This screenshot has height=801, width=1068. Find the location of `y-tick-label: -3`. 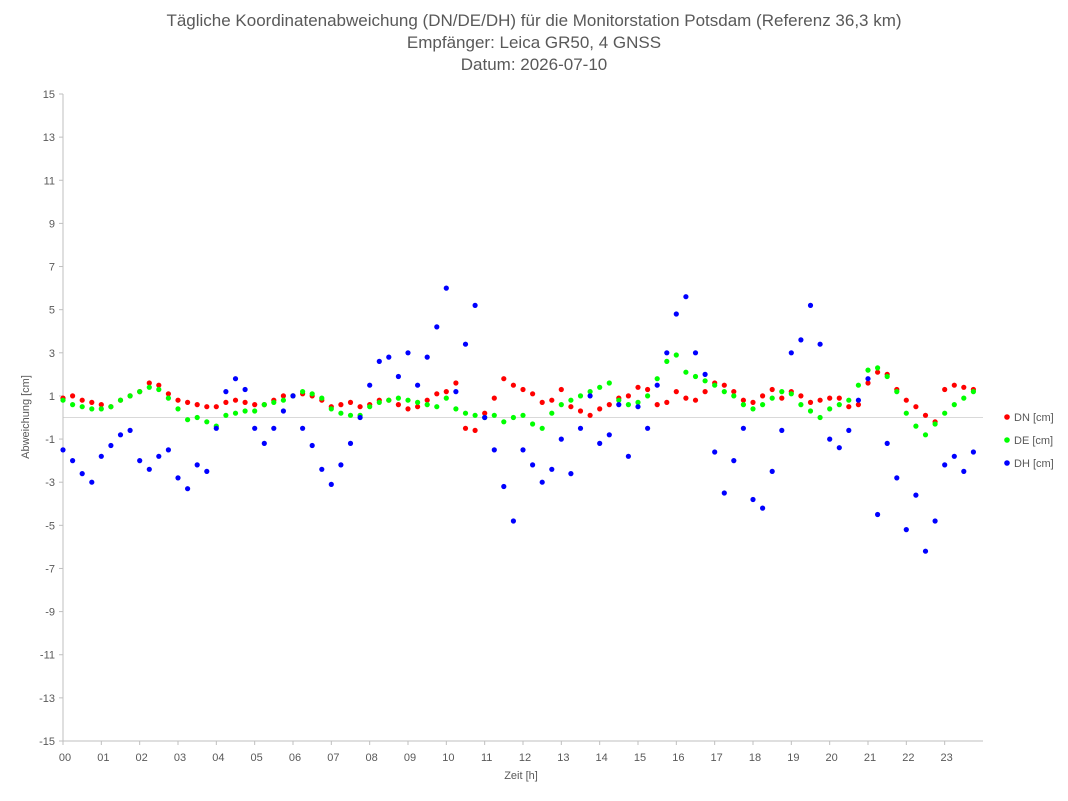

y-tick-label: -3 is located at coordinates (50, 483).